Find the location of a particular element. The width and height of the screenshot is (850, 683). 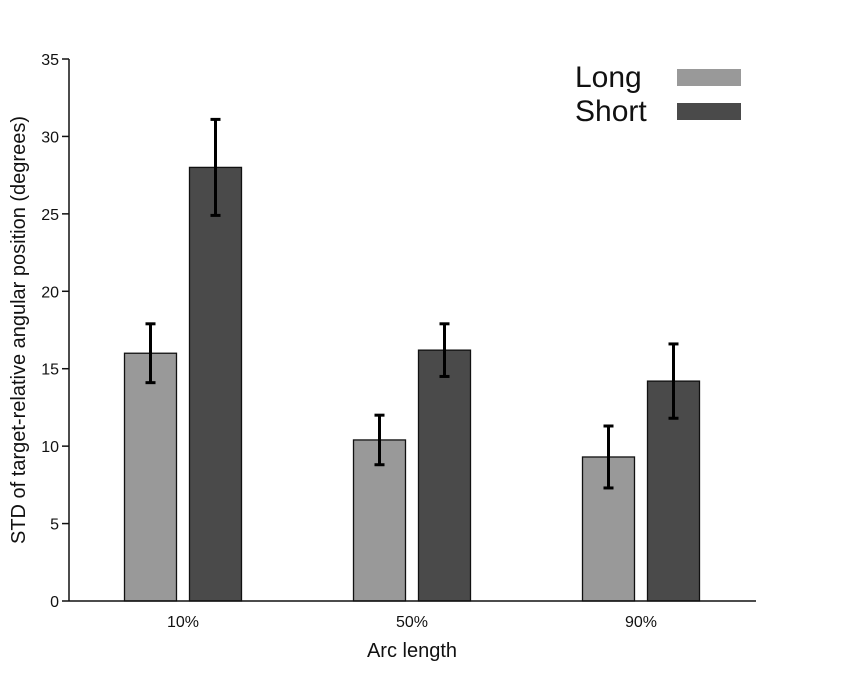

y-tick-label: 15 is located at coordinates (50, 370).